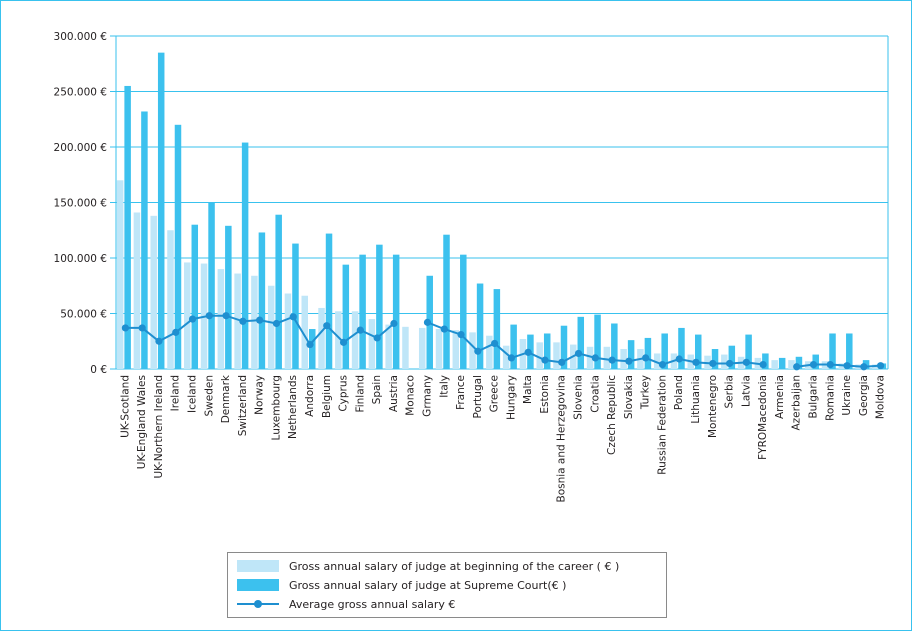  What do you see at coordinates (258, 604) in the screenshot?
I see `legend-swatch-average` at bounding box center [258, 604].